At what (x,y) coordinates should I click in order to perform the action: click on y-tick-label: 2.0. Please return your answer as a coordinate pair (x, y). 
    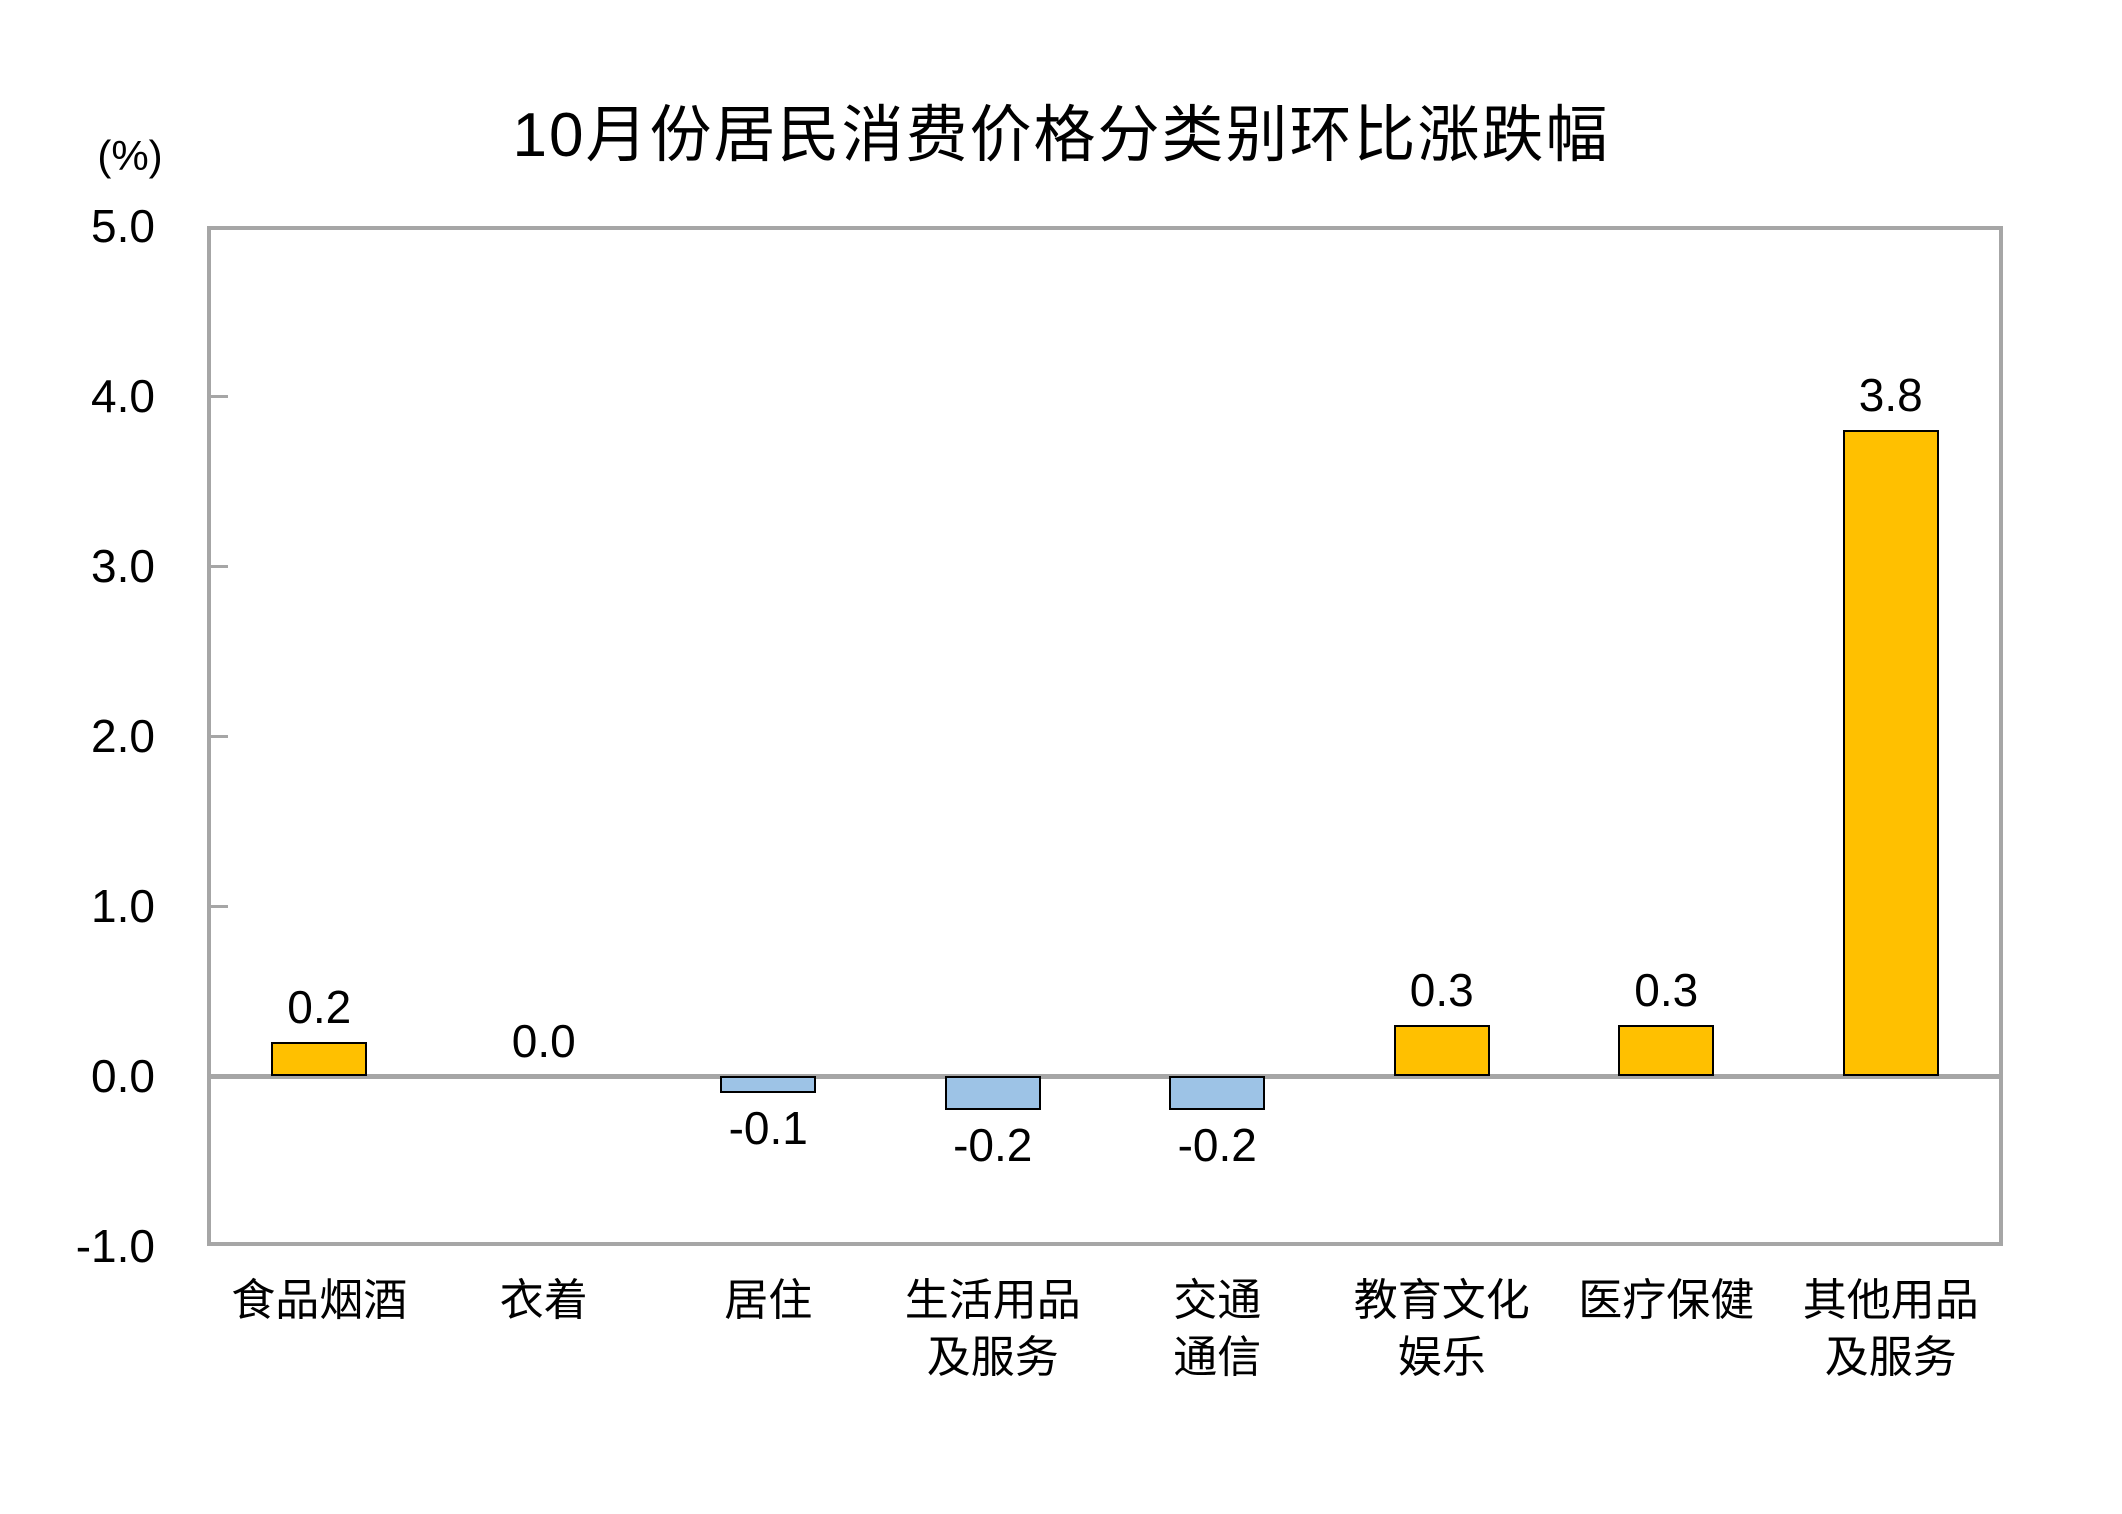
    Looking at the image, I should click on (123, 736).